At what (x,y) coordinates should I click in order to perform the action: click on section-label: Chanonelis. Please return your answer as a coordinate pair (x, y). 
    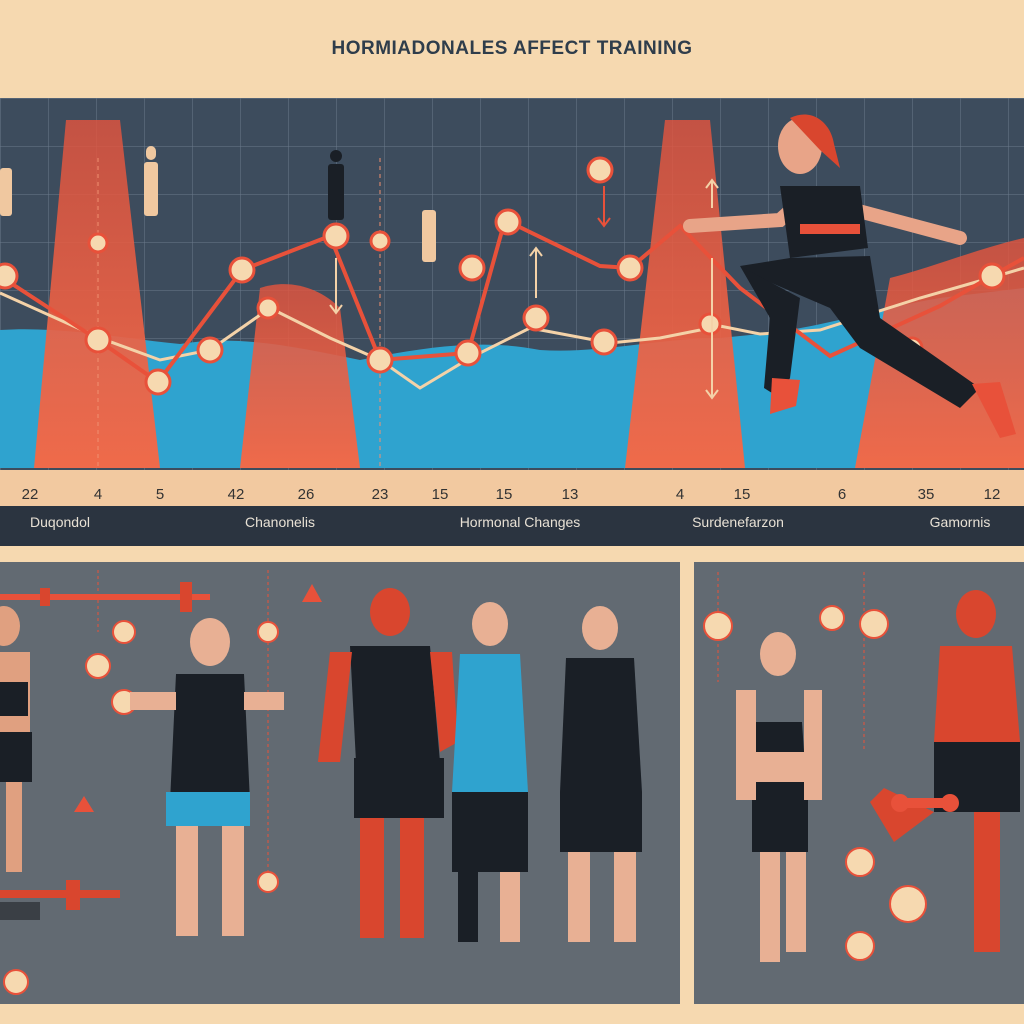
    Looking at the image, I should click on (280, 522).